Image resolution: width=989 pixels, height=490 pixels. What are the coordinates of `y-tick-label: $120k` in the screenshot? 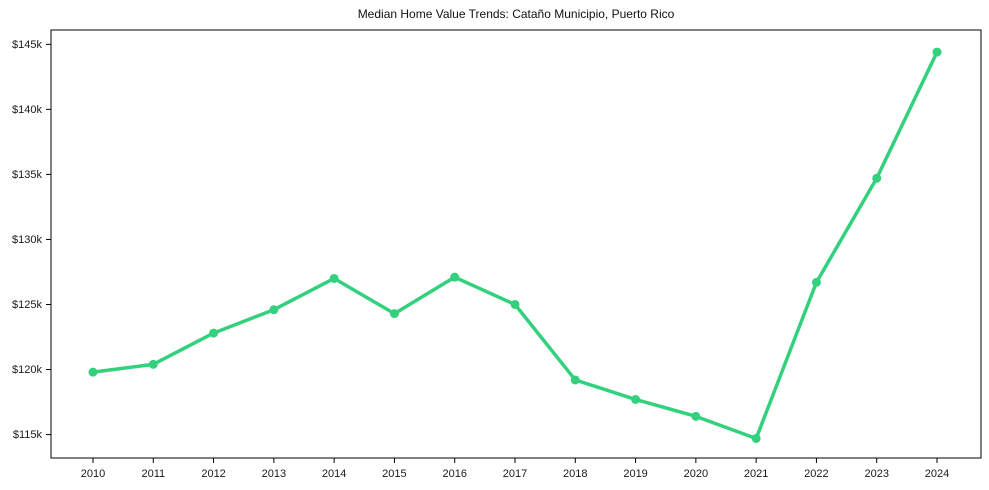 It's located at (27, 370).